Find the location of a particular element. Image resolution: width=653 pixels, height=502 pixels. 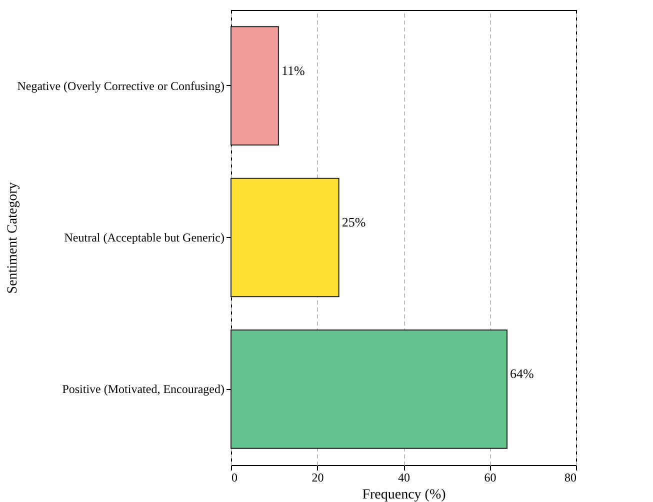

data-label: 64% is located at coordinates (522, 374).